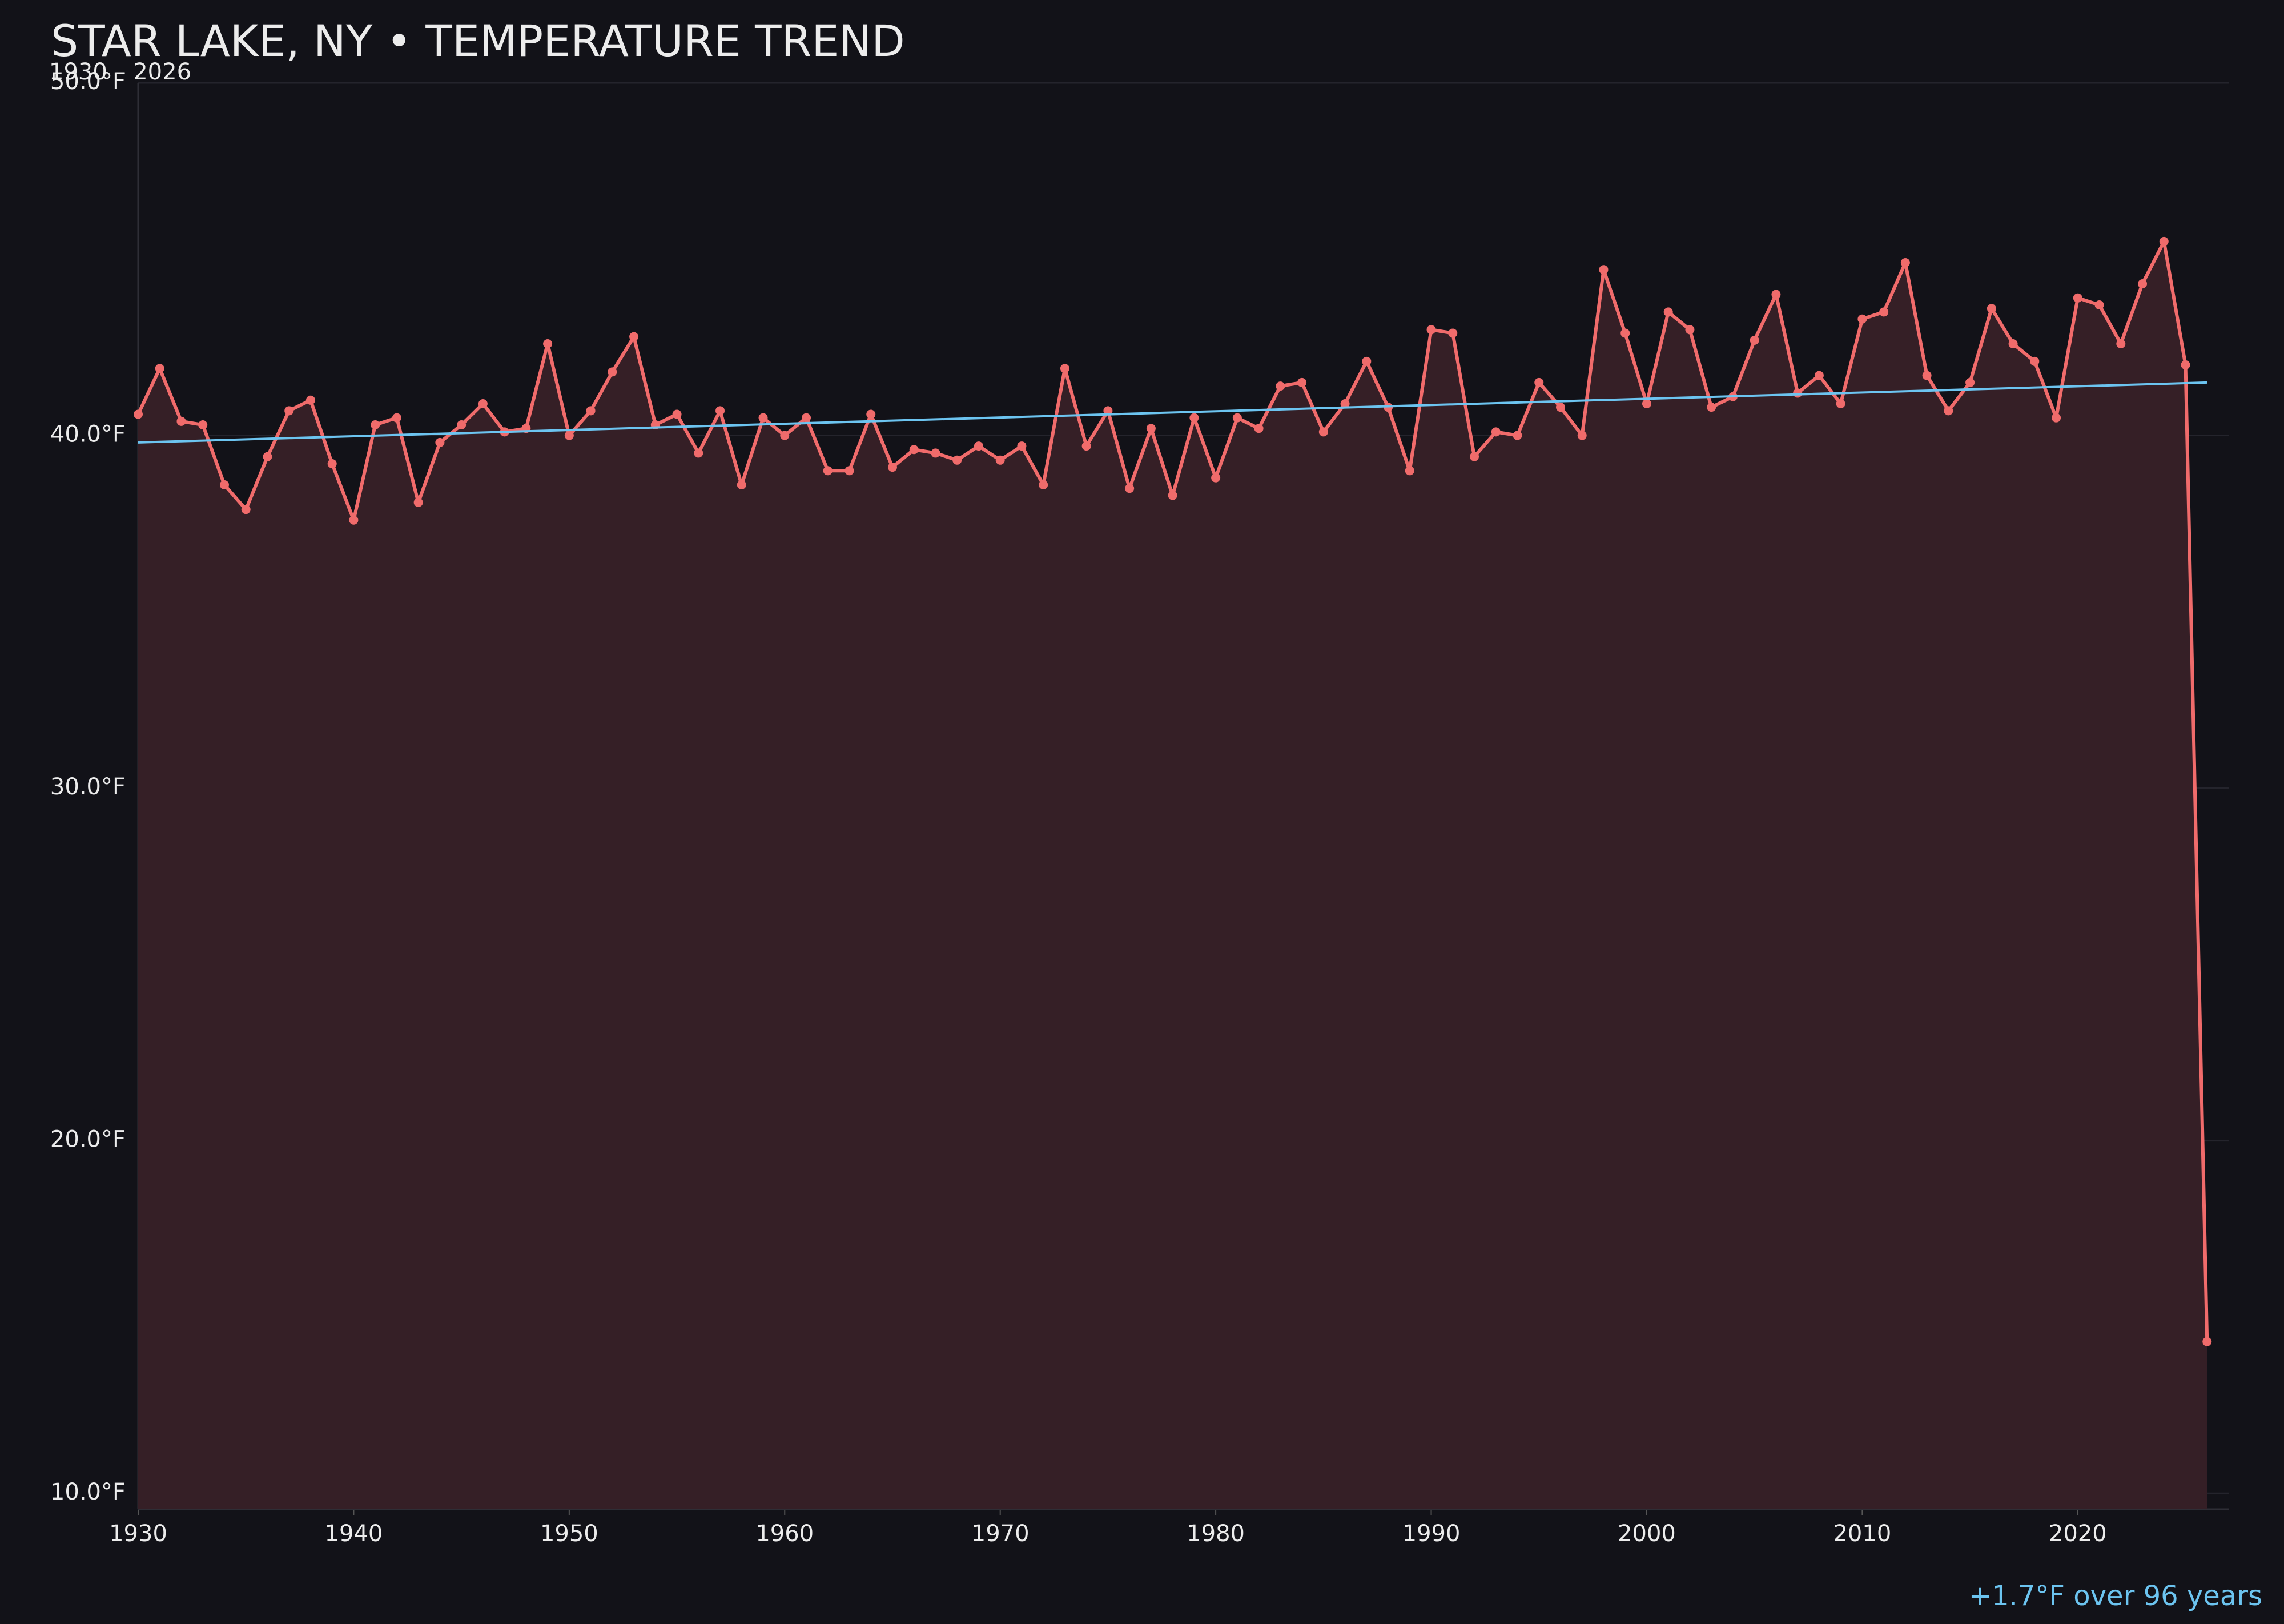 This screenshot has height=1624, width=2284. What do you see at coordinates (1862, 1534) in the screenshot?
I see `x-tick-label: 2010` at bounding box center [1862, 1534].